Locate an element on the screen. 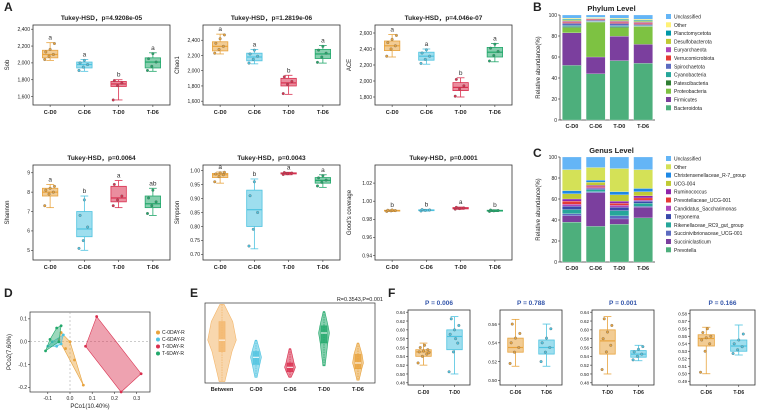 This screenshot has height=413, width=767. y-tick-label-simpson: 0.80 is located at coordinates (195, 227).